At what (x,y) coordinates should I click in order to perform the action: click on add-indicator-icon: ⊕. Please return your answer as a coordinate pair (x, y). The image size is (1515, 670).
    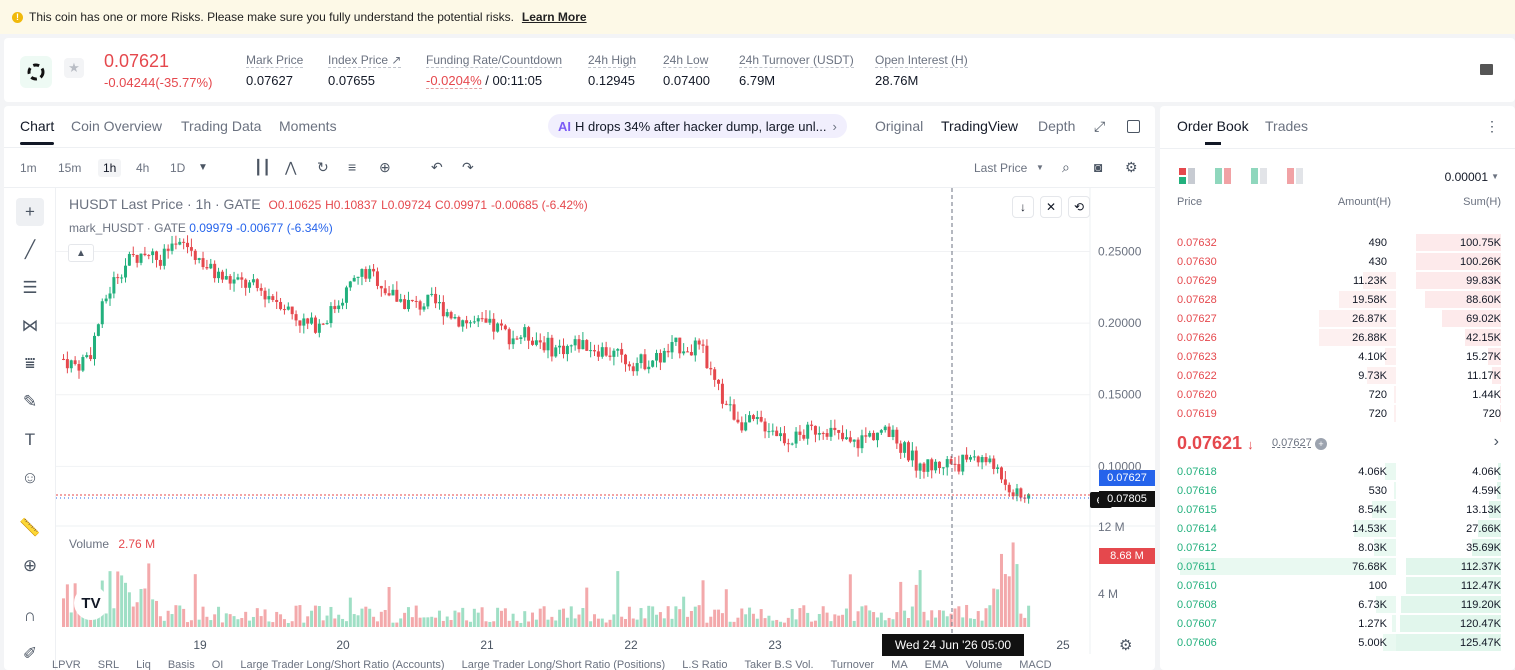
    Looking at the image, I should click on (385, 167).